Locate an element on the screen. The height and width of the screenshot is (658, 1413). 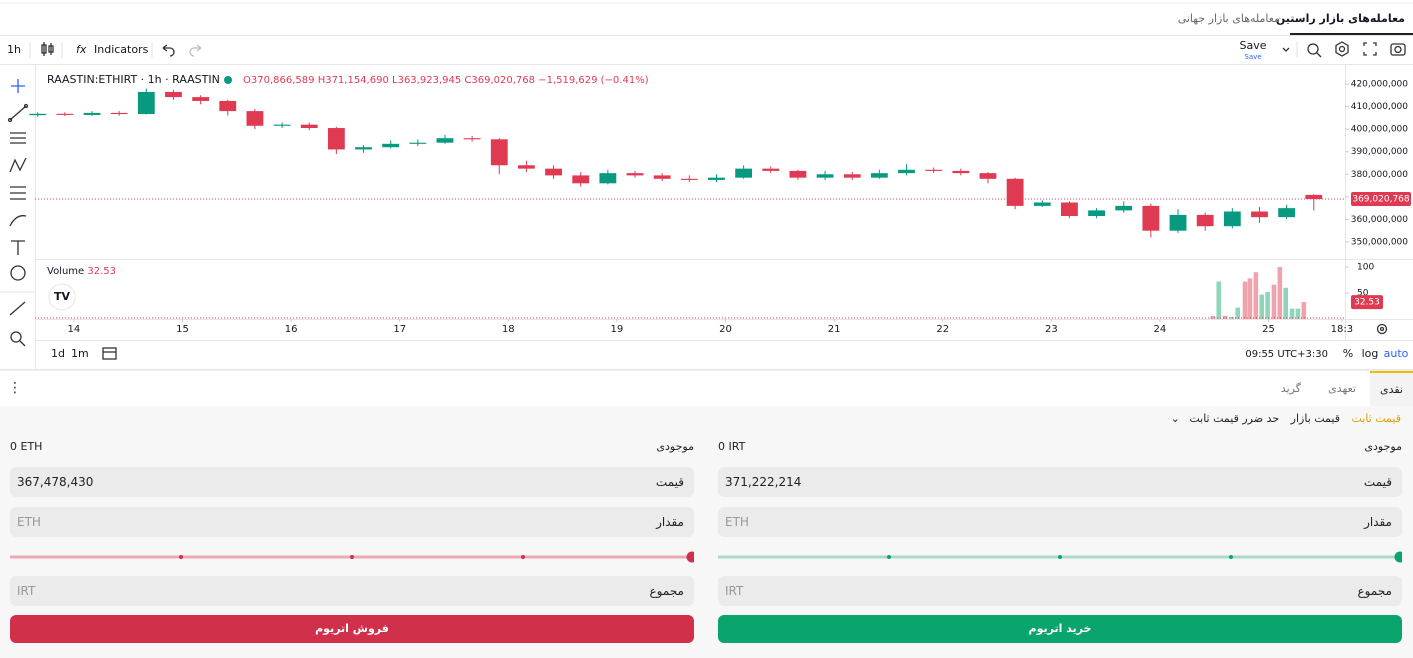
alert-icon is located at coordinates (1314, 50).